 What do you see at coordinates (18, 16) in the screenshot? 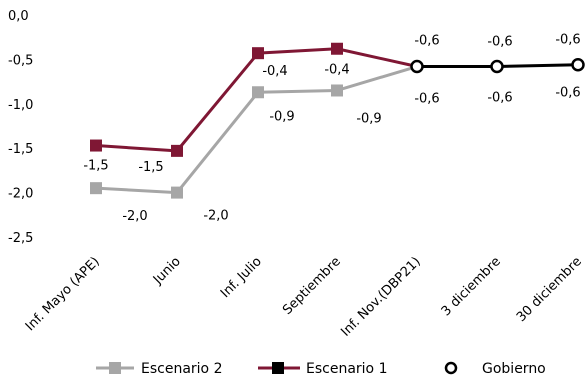
I see `y-tick-label: 0,0` at bounding box center [18, 16].